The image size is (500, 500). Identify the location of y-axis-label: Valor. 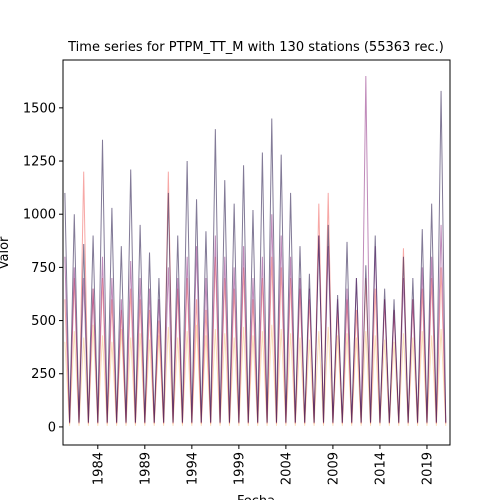
(6, 252).